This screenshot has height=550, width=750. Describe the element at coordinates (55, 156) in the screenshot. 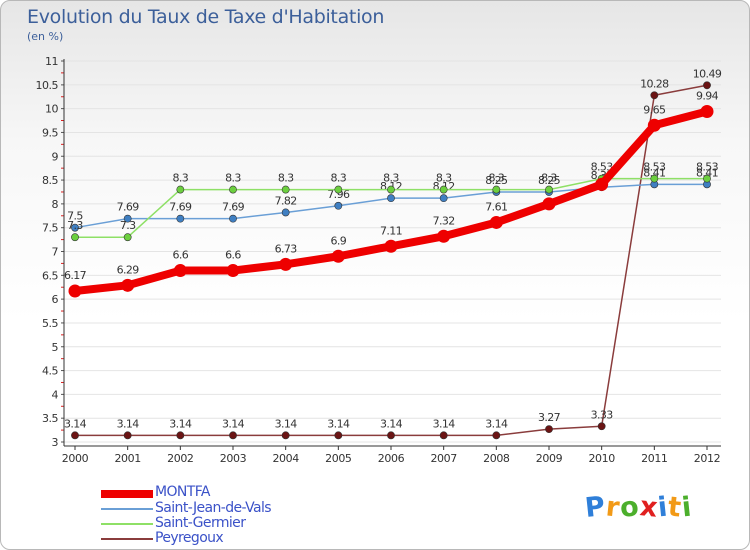

I see `y-tick-label: 9` at that location.